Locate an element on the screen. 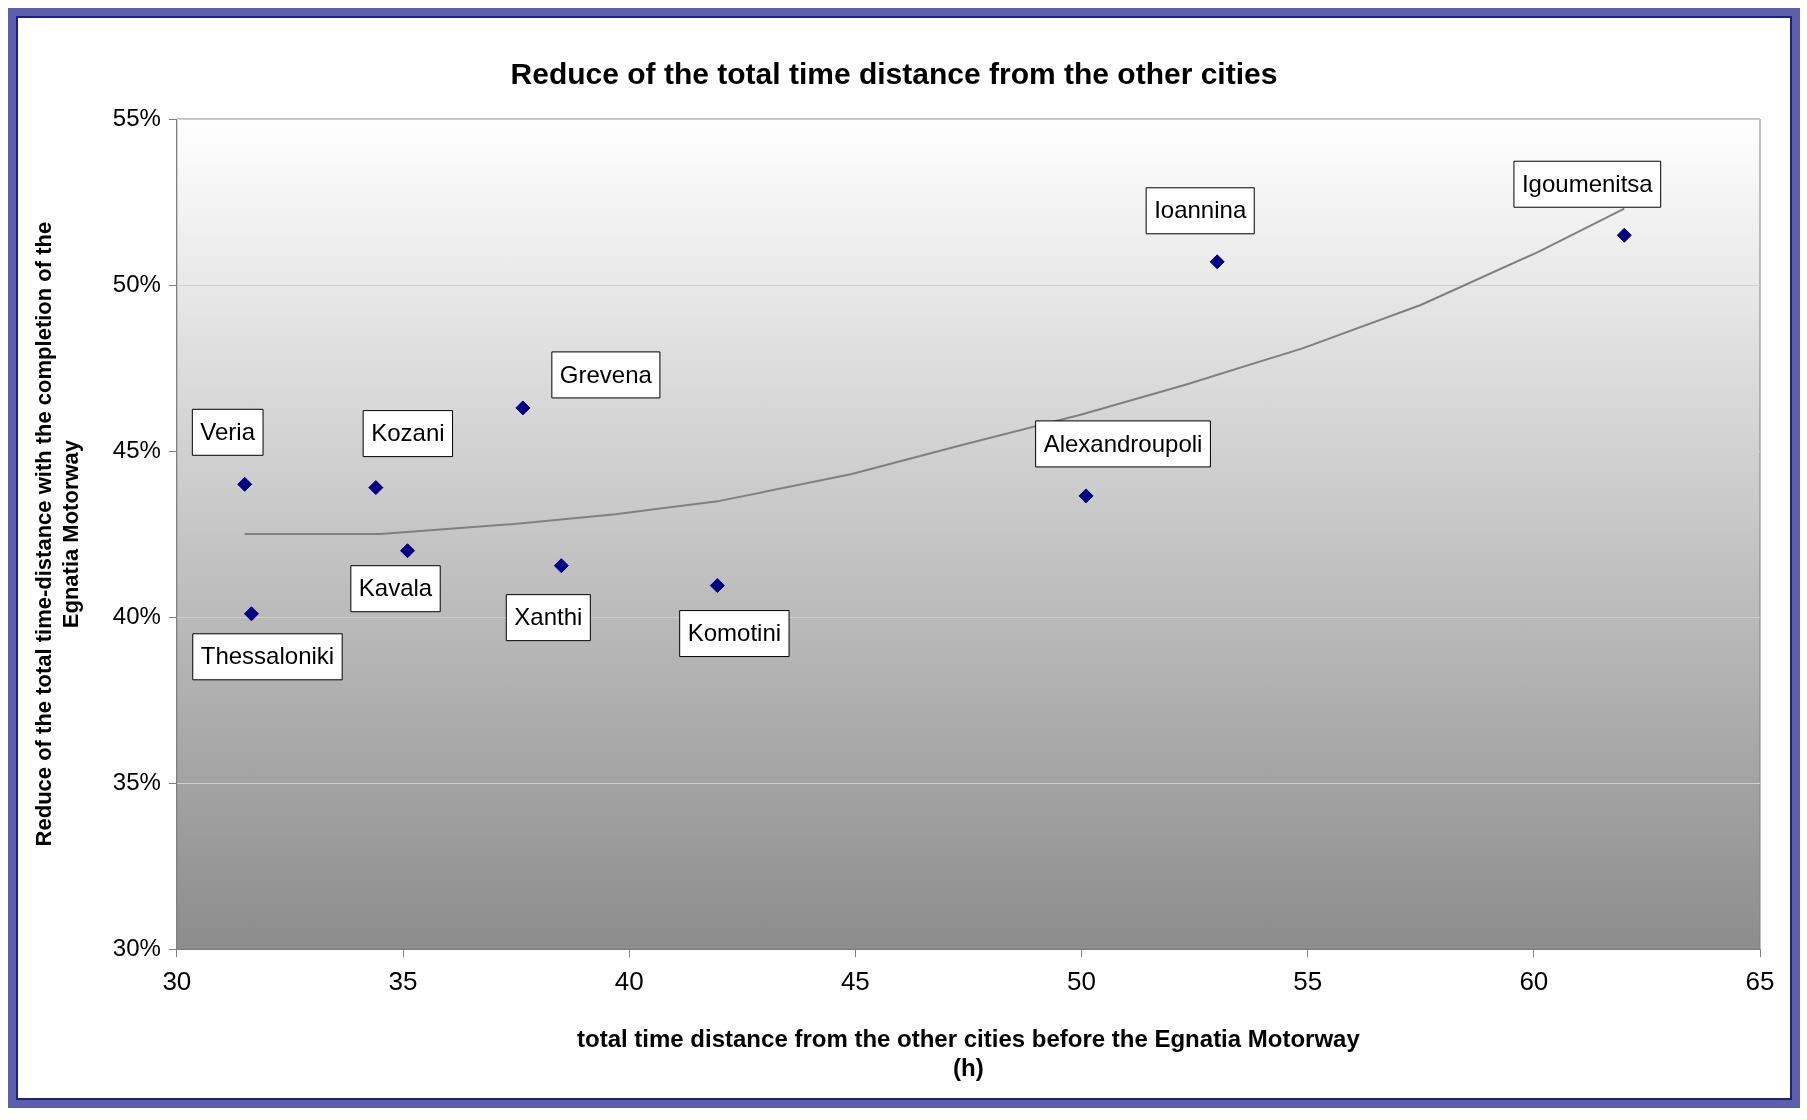 The width and height of the screenshot is (1807, 1120). annotation: Veria is located at coordinates (228, 431).